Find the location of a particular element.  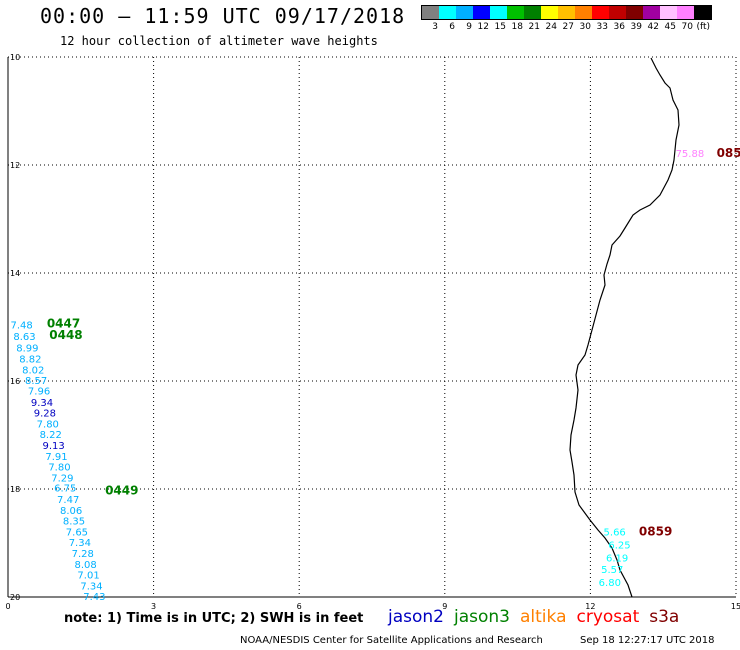

wave-height-label: 7.43 is located at coordinates (94, 597).